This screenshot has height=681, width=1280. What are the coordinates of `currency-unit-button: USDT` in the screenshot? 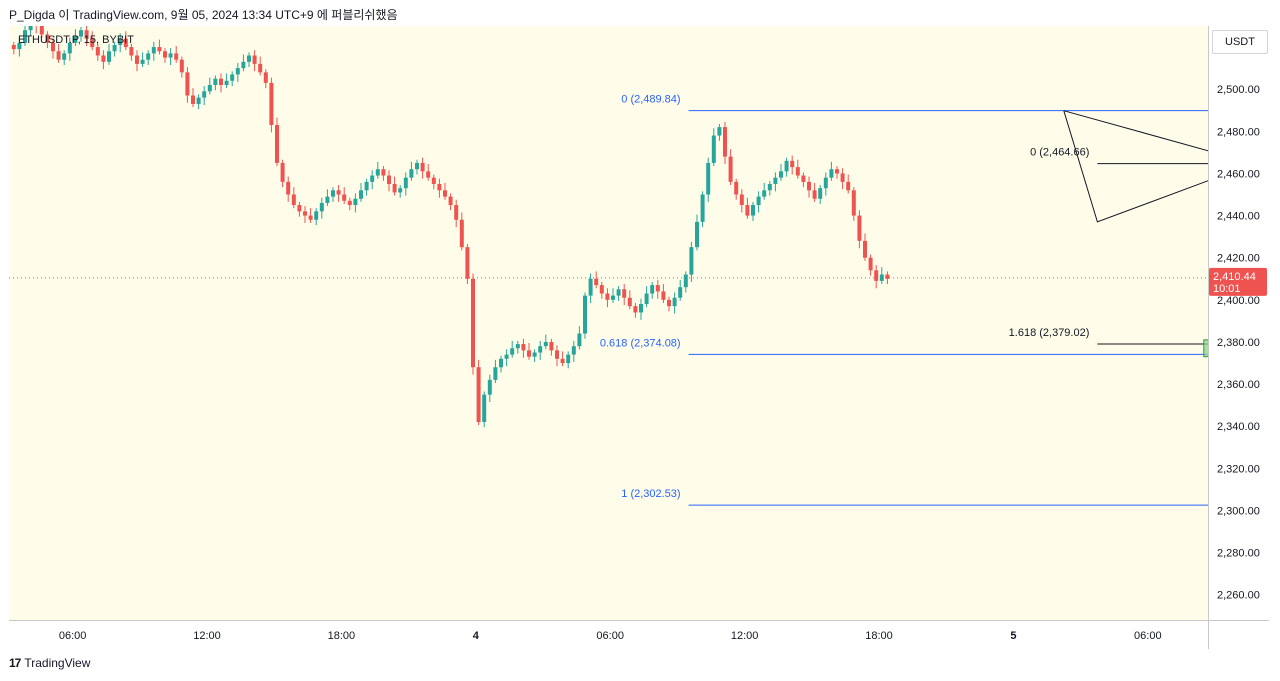 It's located at (1240, 42).